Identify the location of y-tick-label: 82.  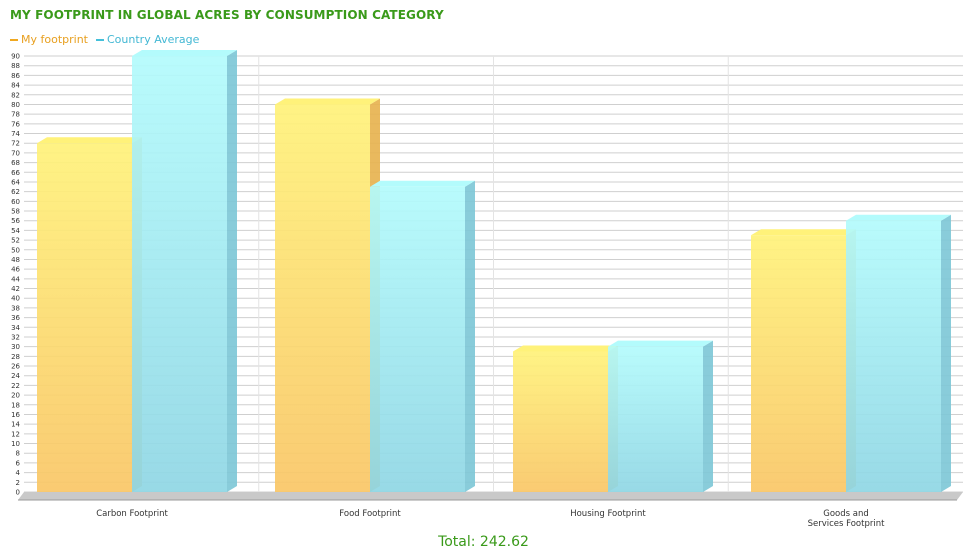
(15, 95).